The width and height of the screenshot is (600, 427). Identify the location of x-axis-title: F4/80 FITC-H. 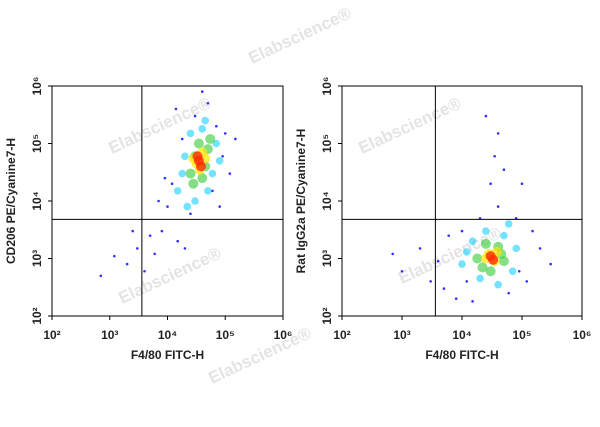
(461, 355).